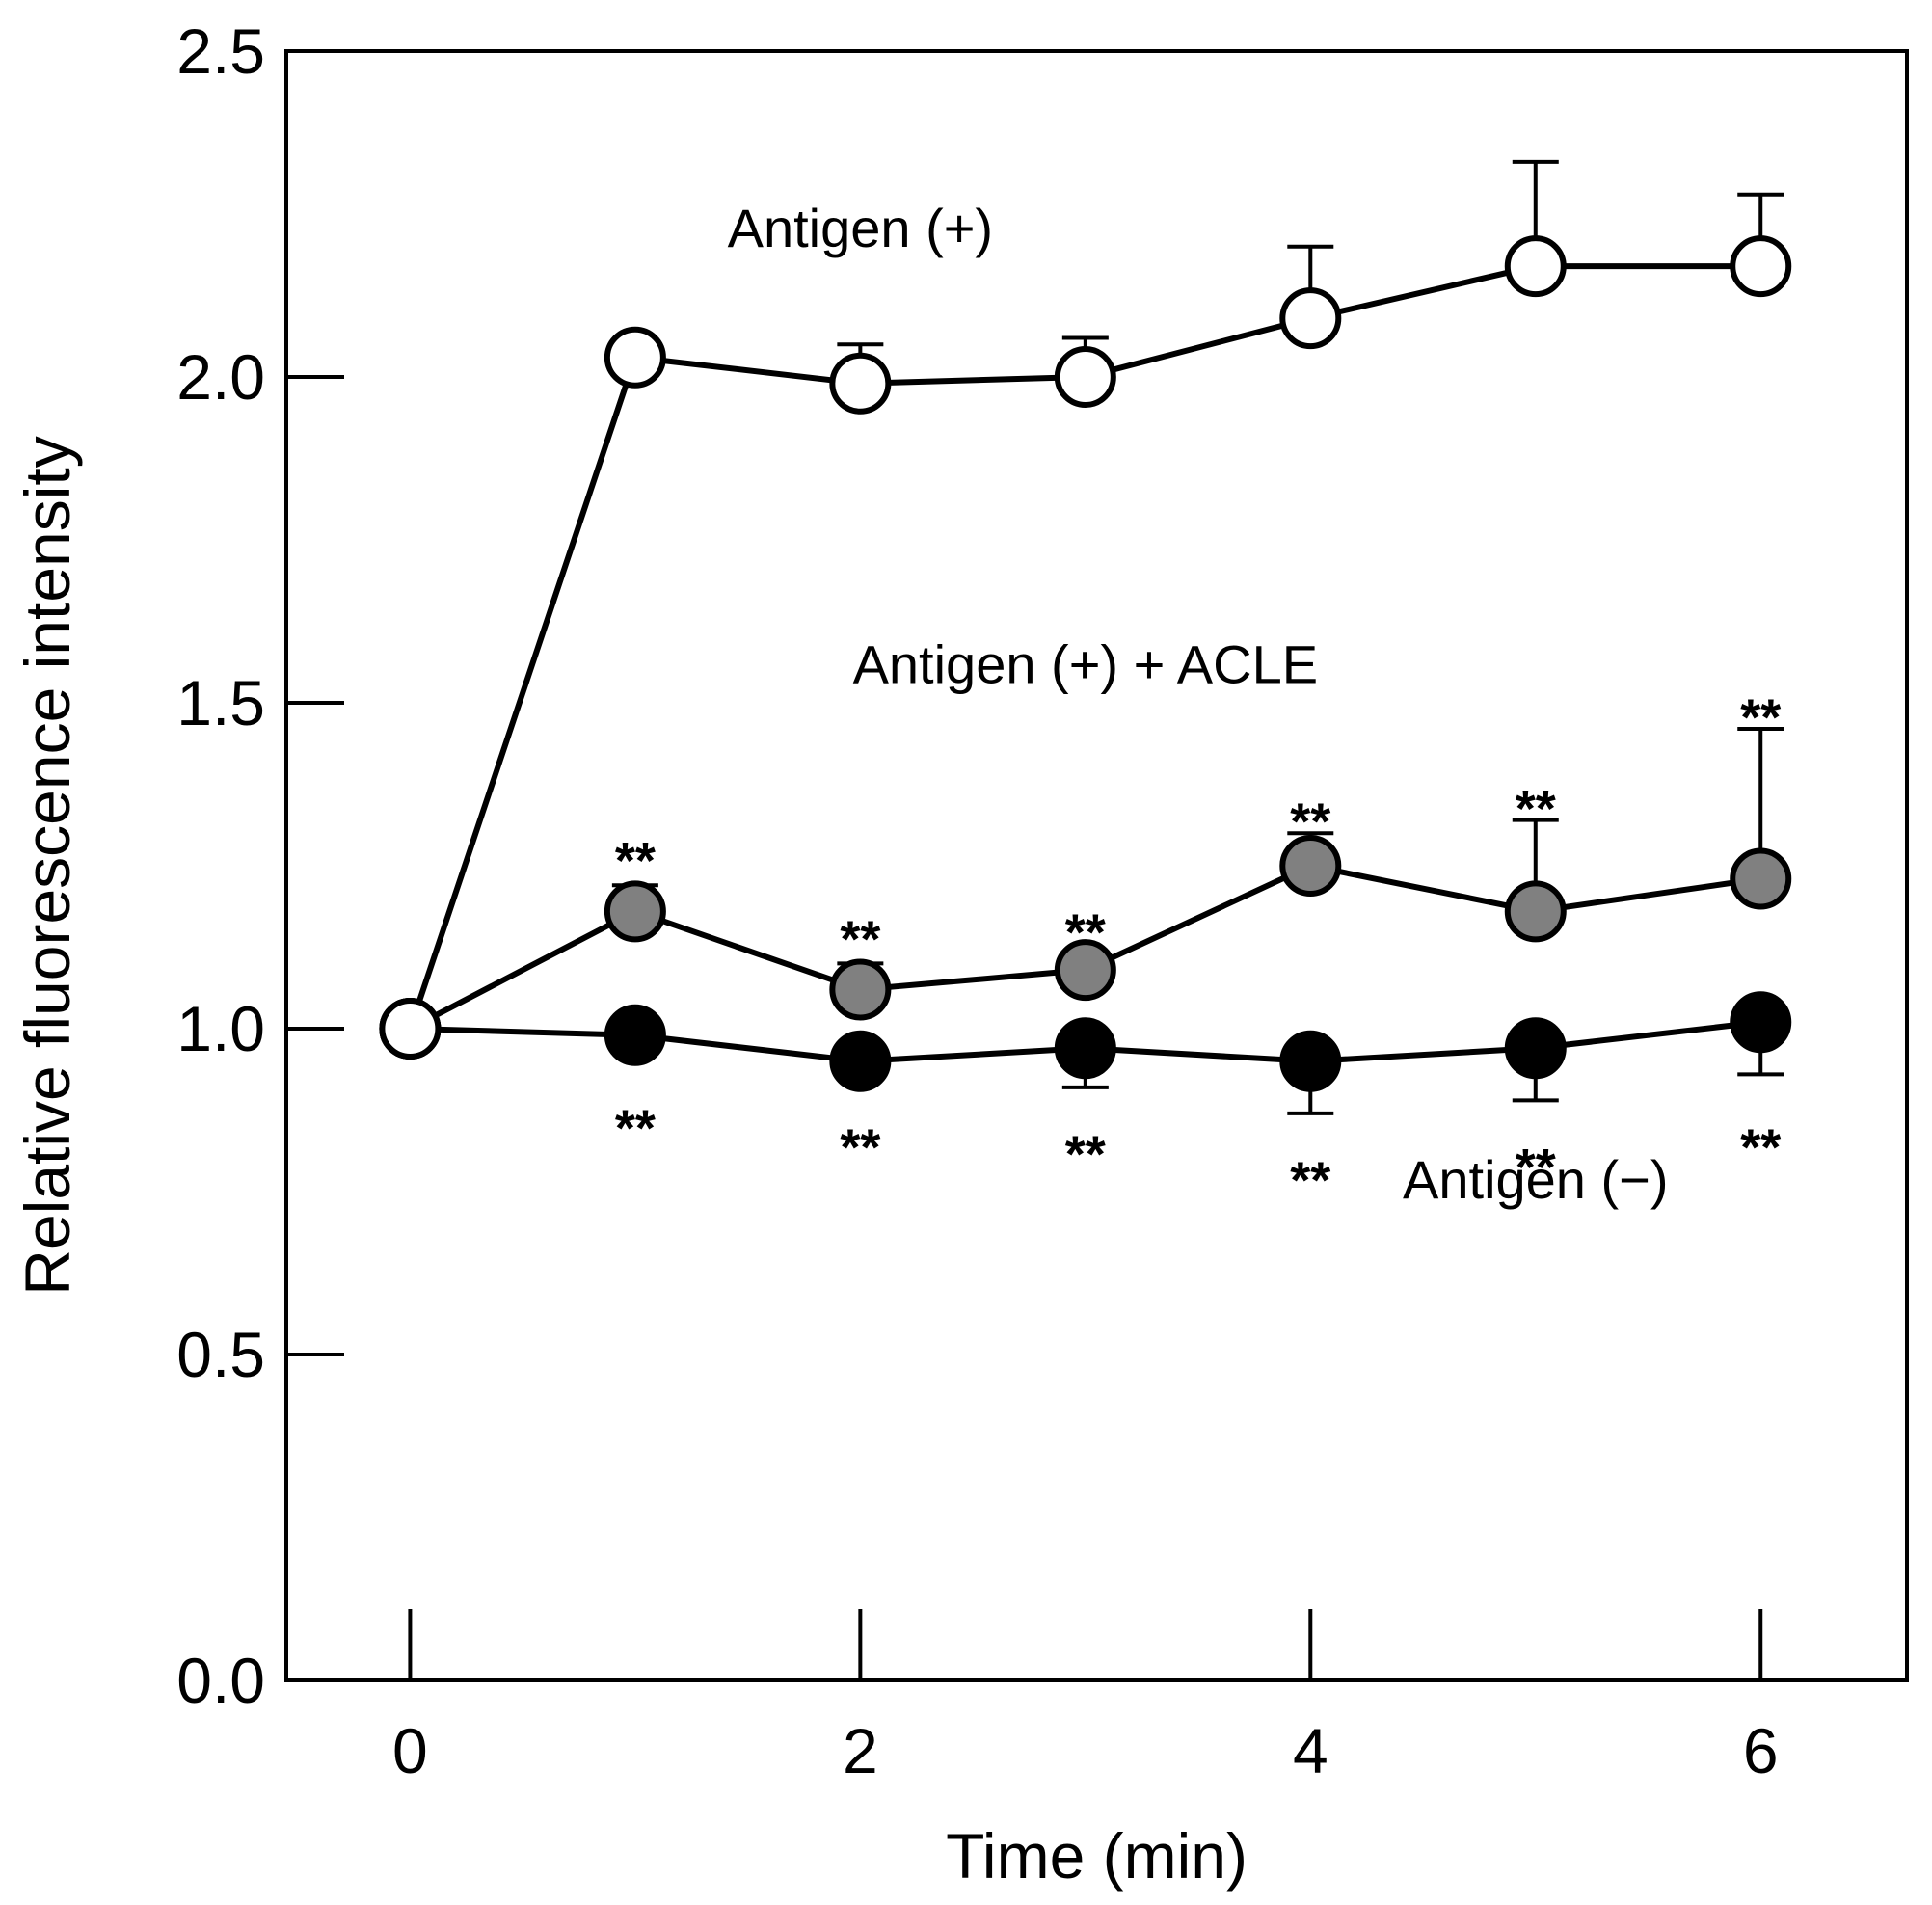 This screenshot has height=1905, width=1932. What do you see at coordinates (221, 1354) in the screenshot?
I see `y-tick-label: 0.5` at bounding box center [221, 1354].